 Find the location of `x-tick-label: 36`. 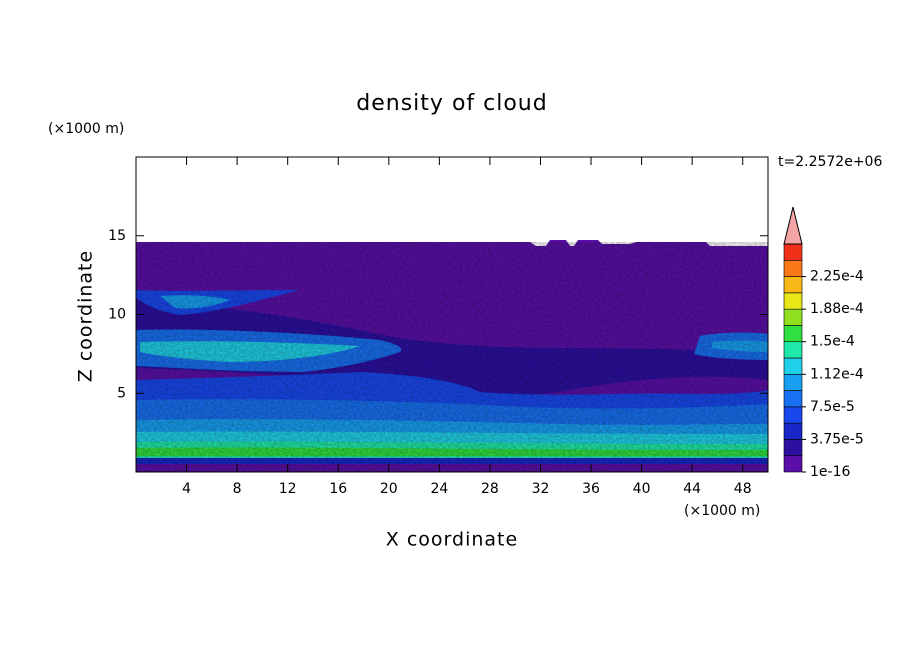

x-tick-label: 36 is located at coordinates (591, 489).